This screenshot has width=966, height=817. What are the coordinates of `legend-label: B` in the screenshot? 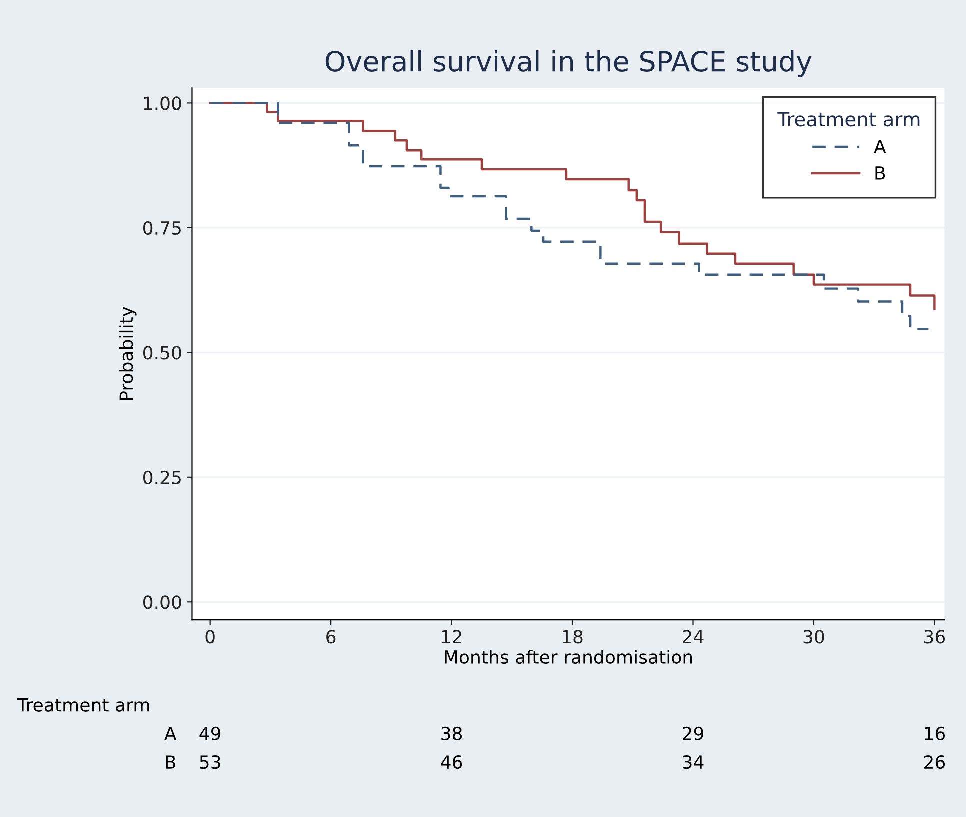 It's located at (881, 173).